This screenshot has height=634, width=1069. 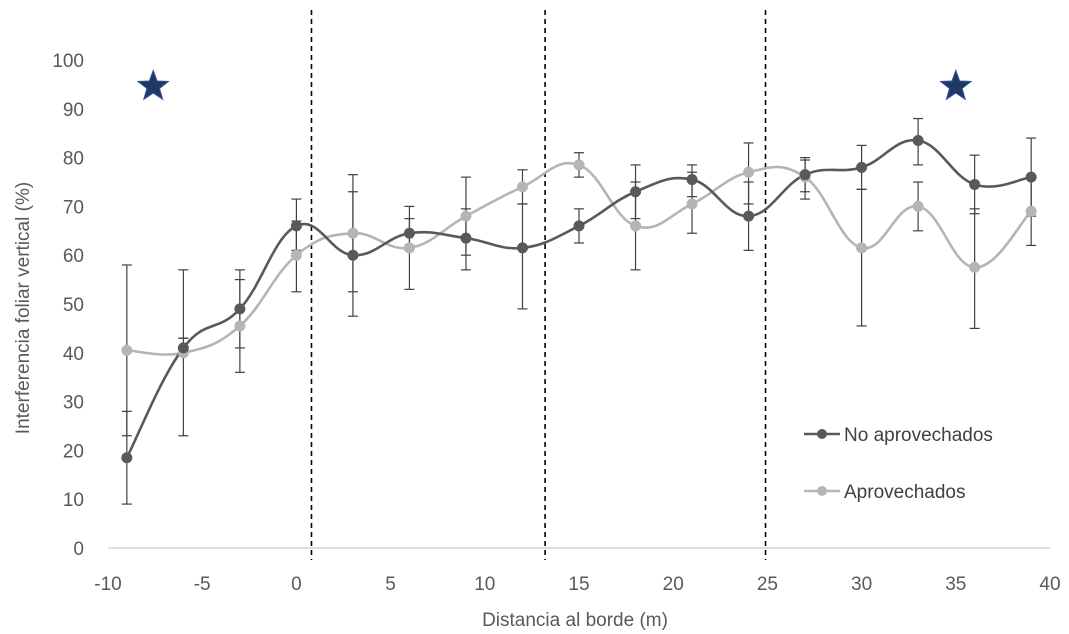 What do you see at coordinates (767, 584) in the screenshot?
I see `x-tick-label: 25` at bounding box center [767, 584].